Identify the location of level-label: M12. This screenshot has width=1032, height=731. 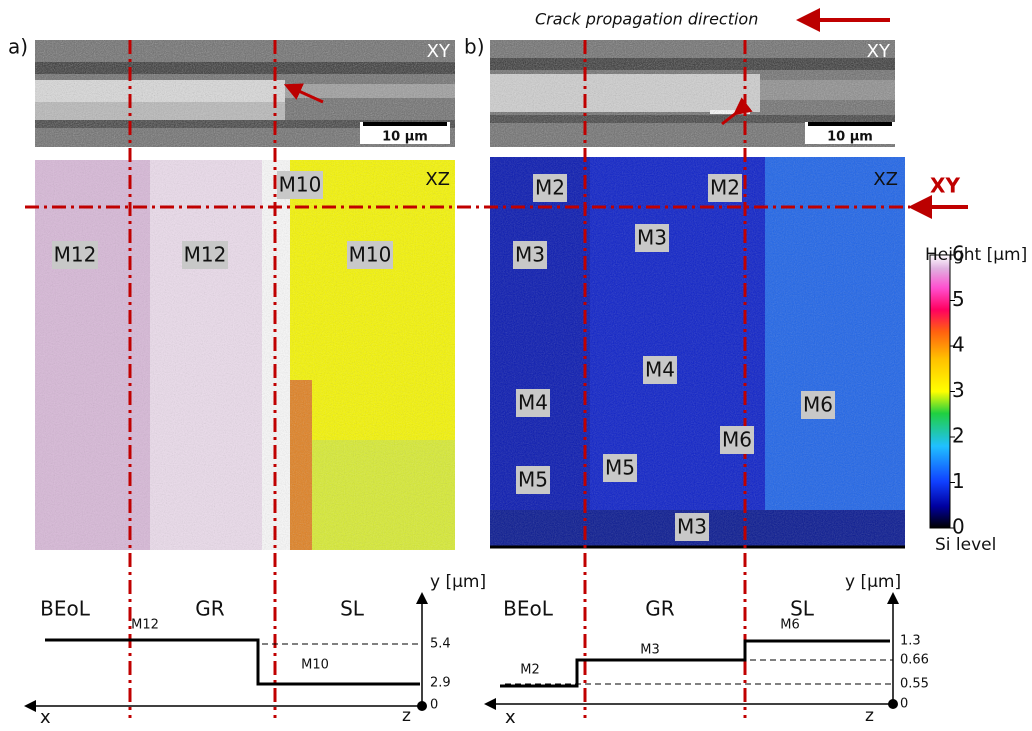
(145, 625).